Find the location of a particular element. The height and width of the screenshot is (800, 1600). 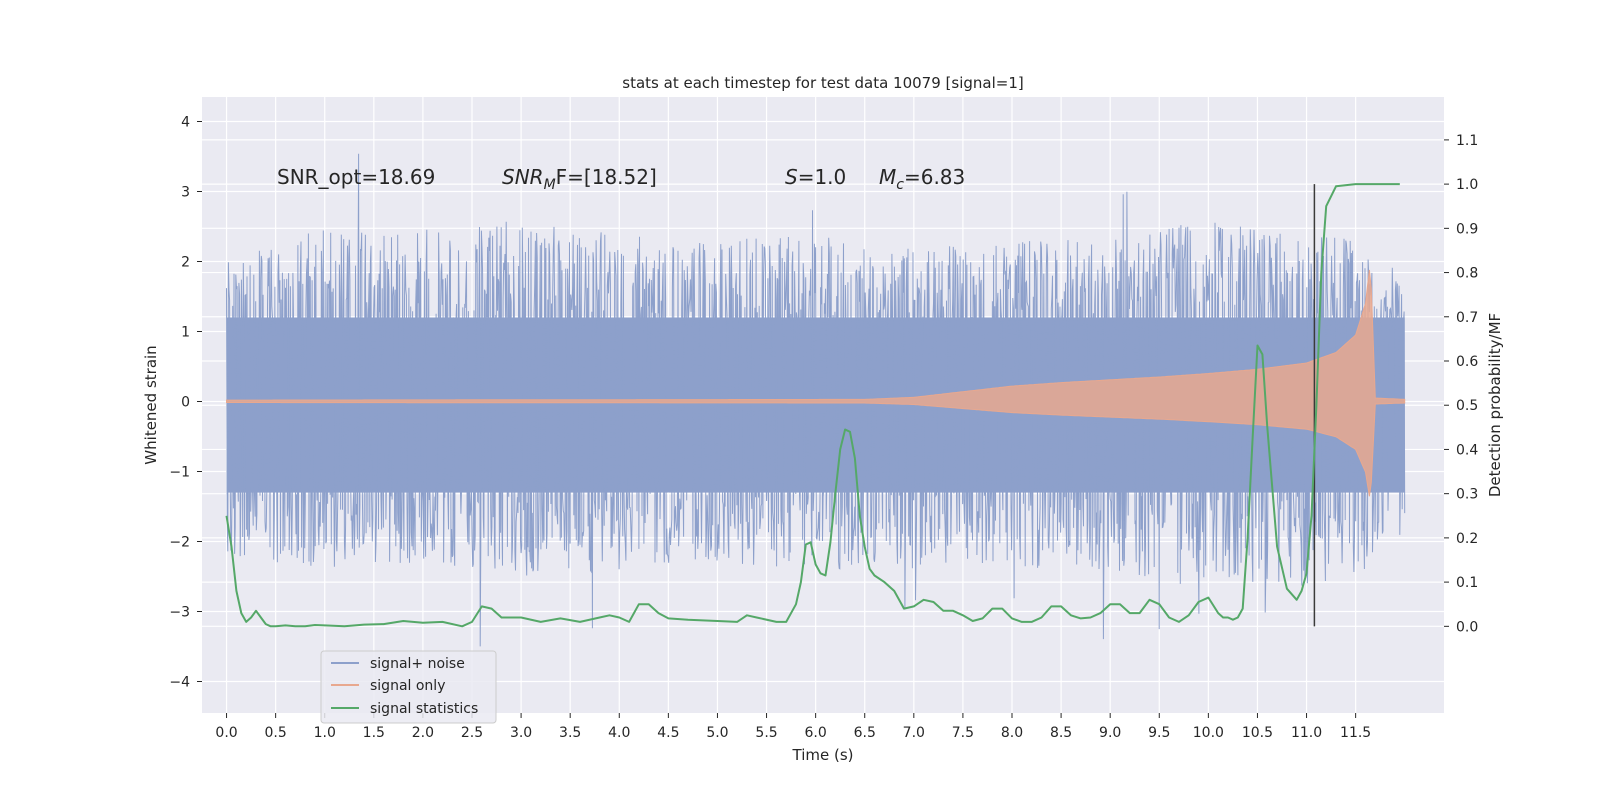

y-left-tick-label: 4 is located at coordinates (185, 123).